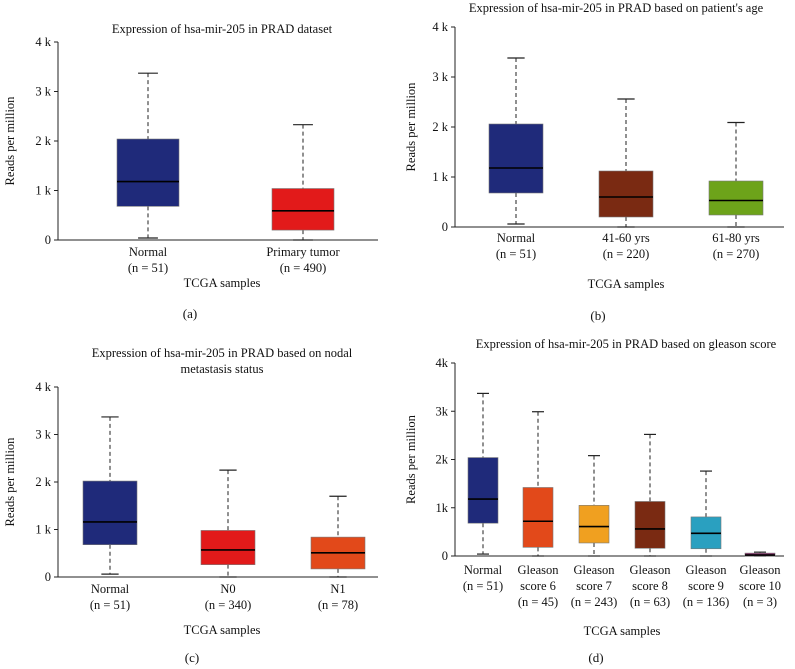  Describe the element at coordinates (192, 657) in the screenshot. I see `panel-tag: (c)` at that location.